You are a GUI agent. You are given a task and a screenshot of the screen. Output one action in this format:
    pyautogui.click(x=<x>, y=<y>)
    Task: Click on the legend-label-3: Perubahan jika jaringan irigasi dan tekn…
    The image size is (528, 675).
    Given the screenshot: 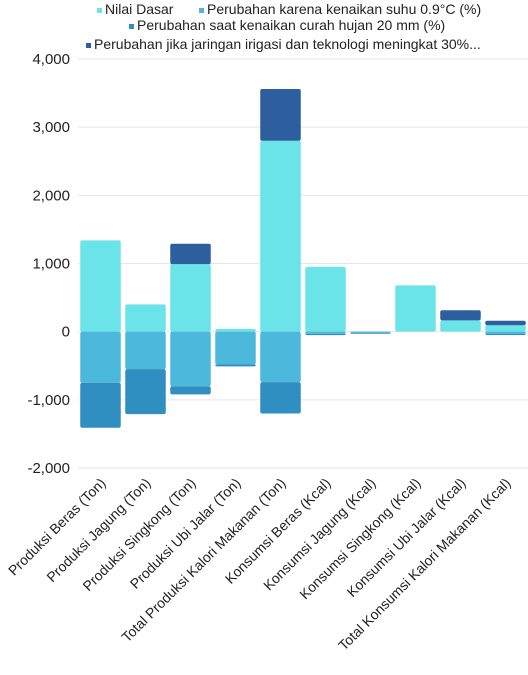 What is the action you would take?
    pyautogui.click(x=287, y=44)
    